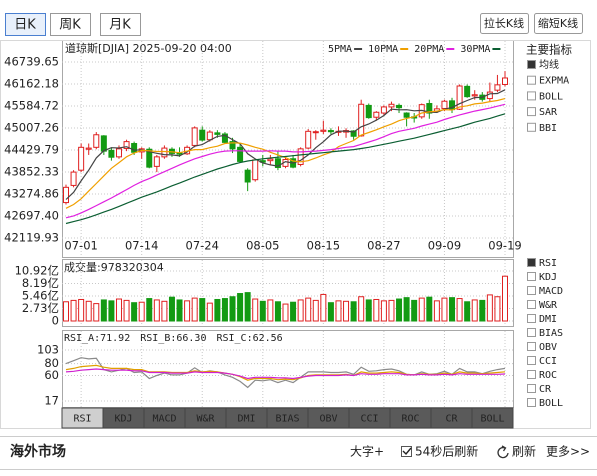  What do you see at coordinates (246, 419) in the screenshot?
I see `indicator-tab-label: DMI` at bounding box center [246, 419].